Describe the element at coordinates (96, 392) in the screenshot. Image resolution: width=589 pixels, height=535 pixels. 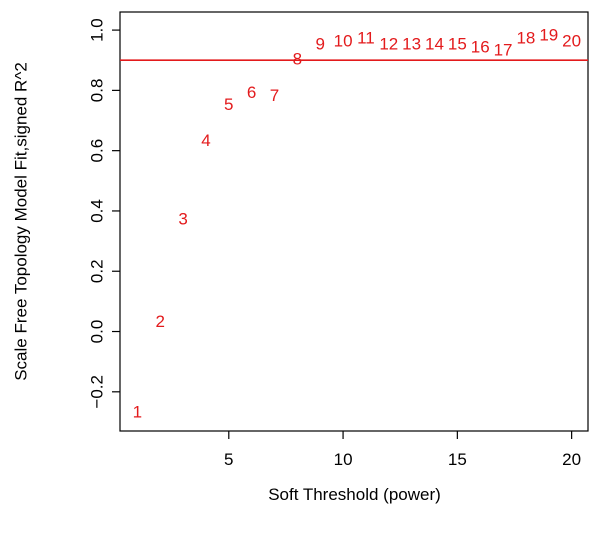
I see `y-tick-label: −0.2` at that location.